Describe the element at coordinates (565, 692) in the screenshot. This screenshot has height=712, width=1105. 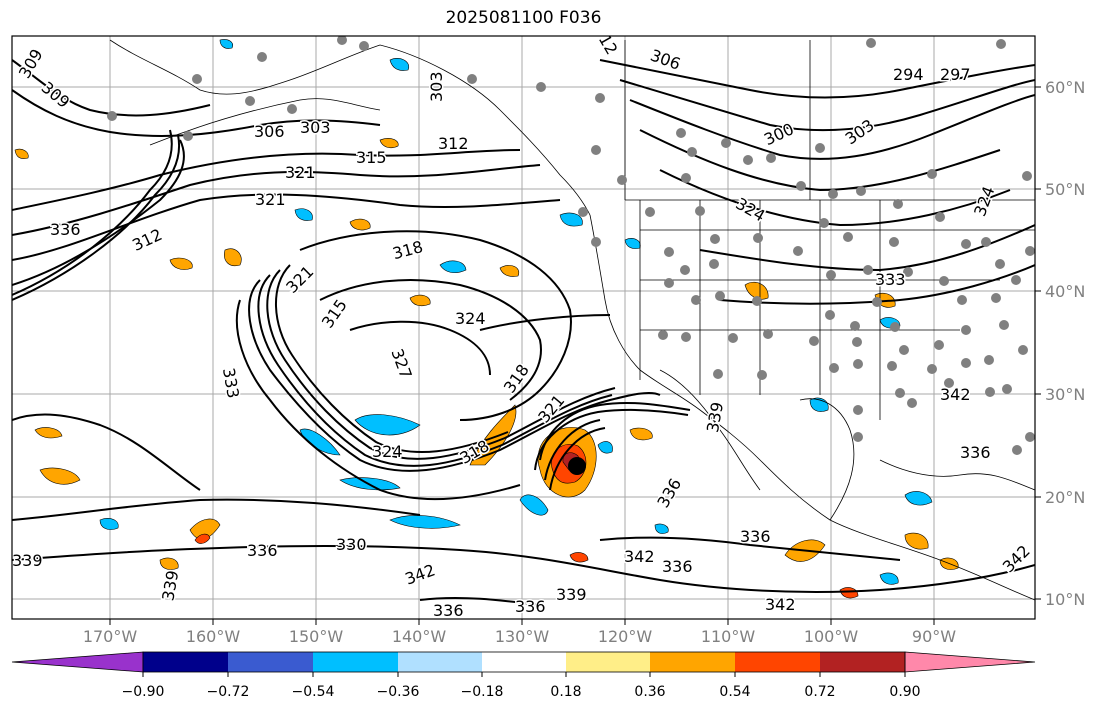
I see `colorbar-tick-label: 0.18` at that location.